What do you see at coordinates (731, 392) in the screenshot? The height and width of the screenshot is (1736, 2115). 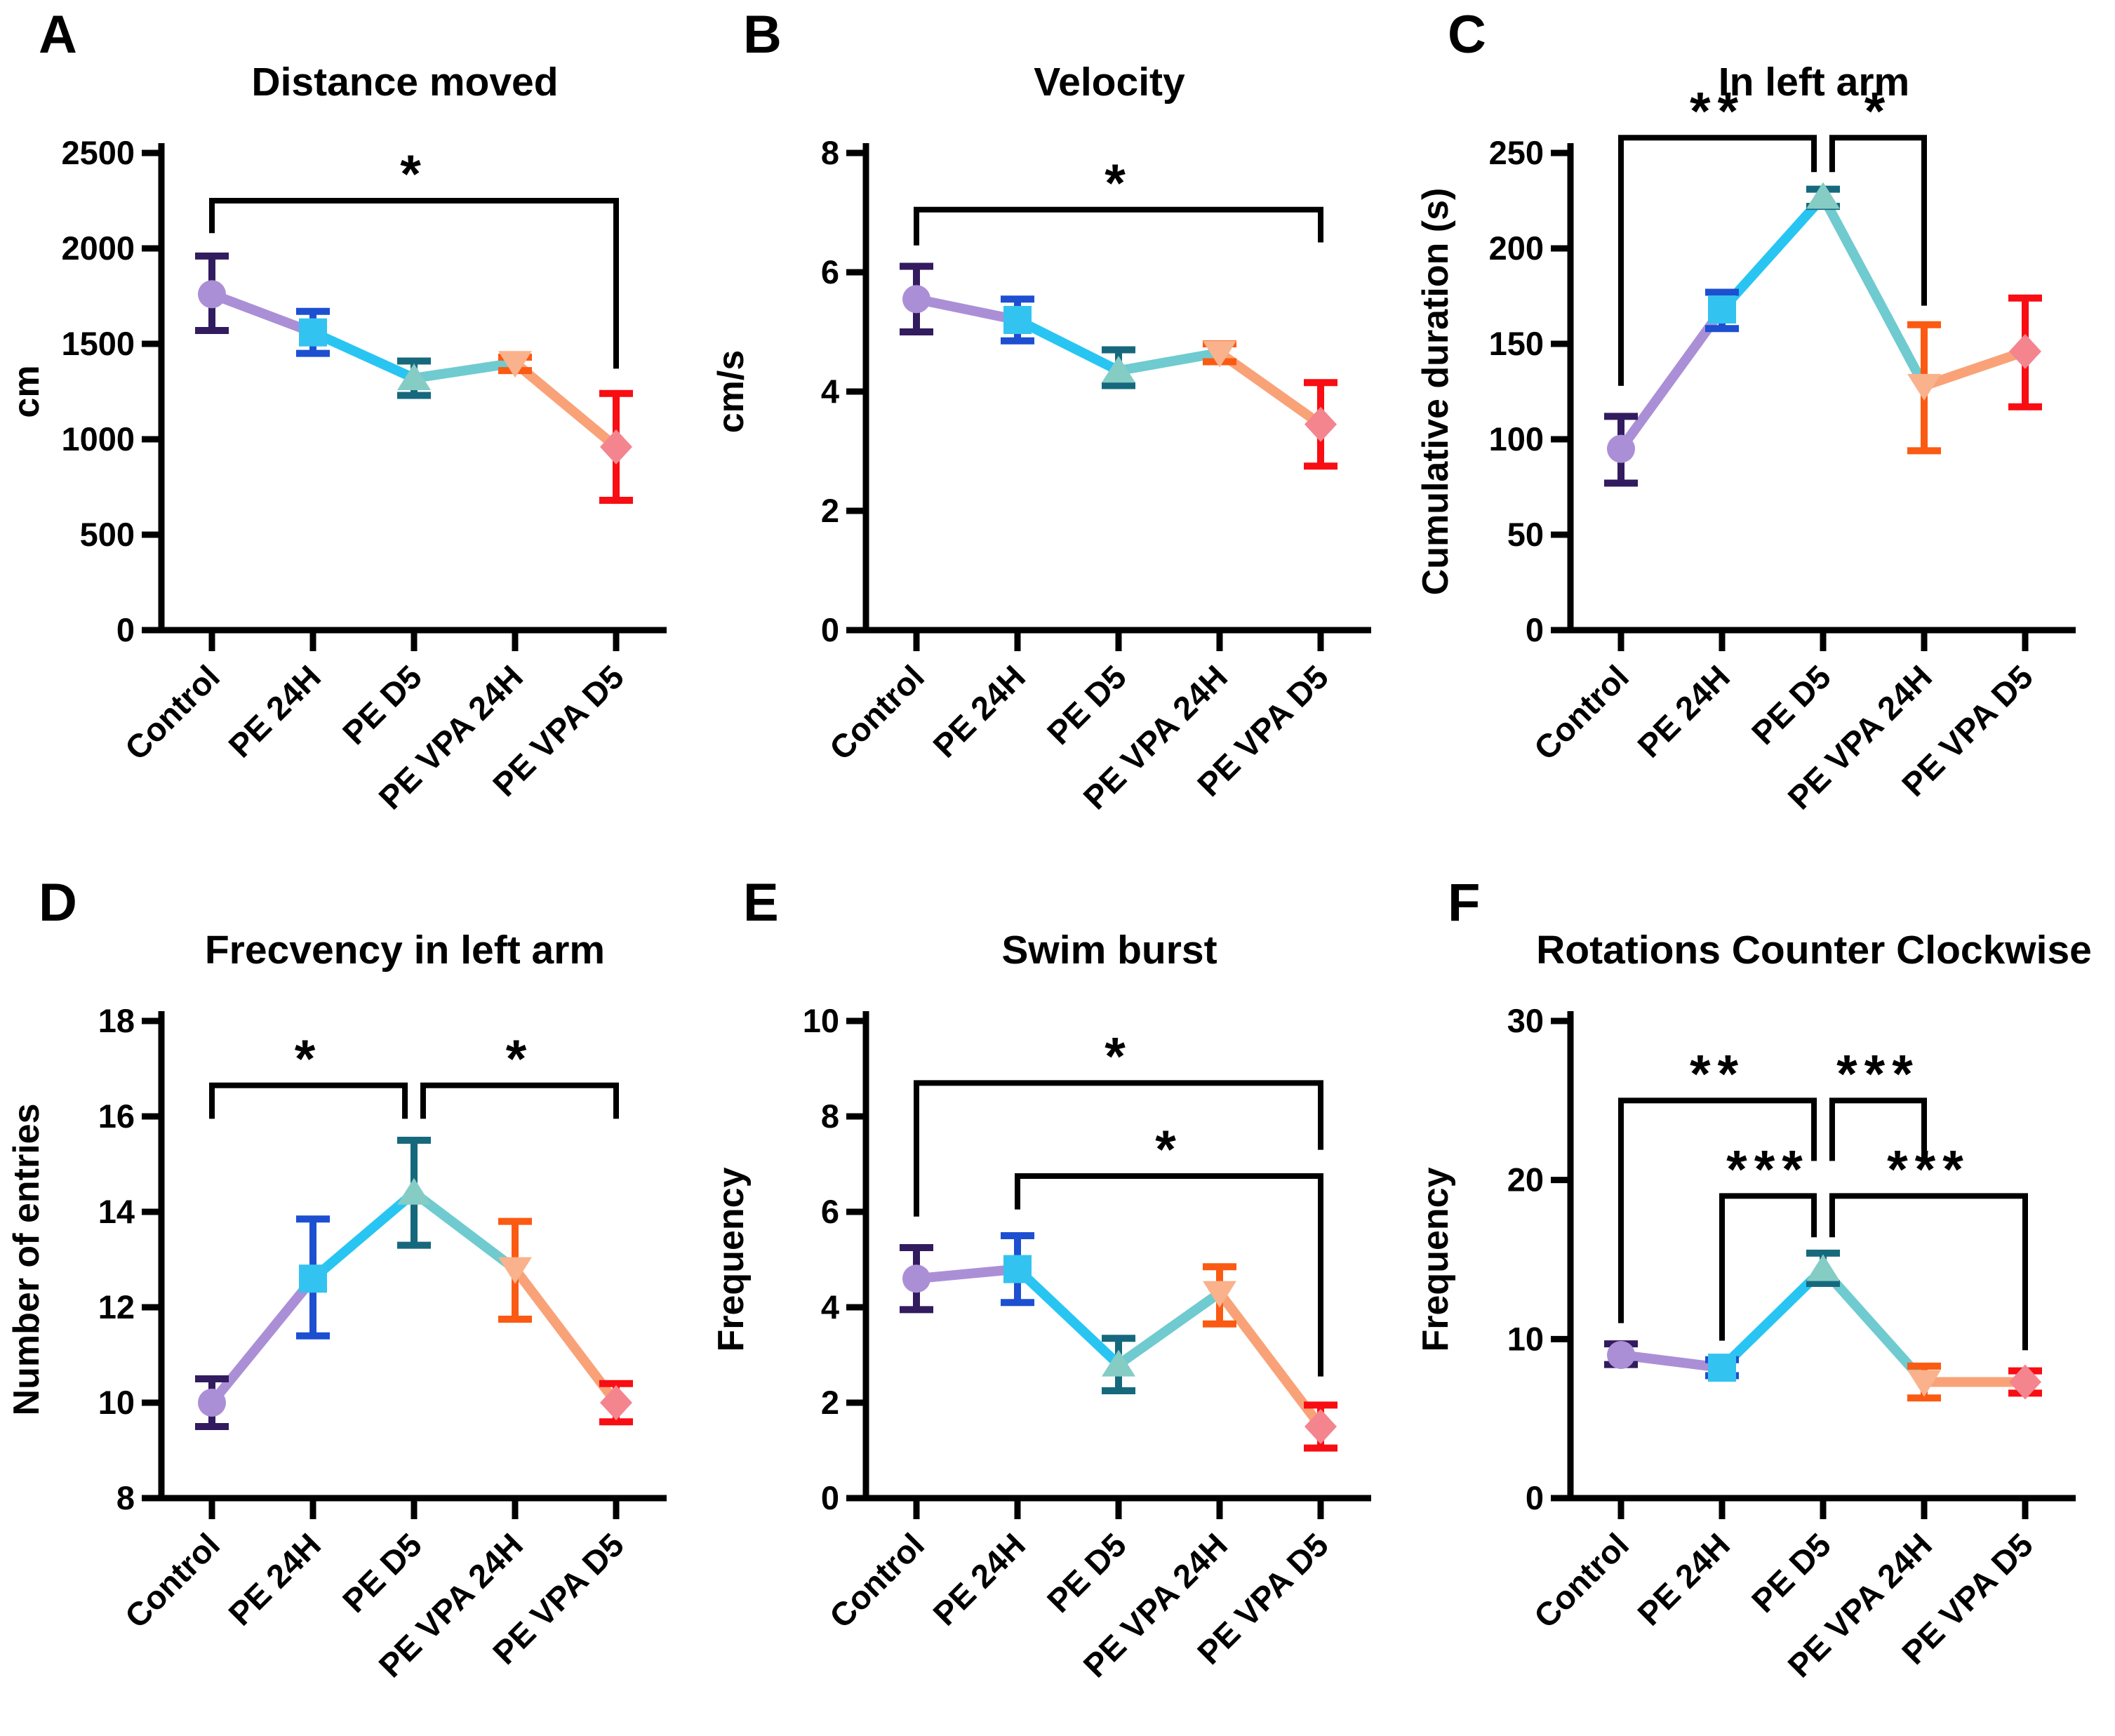 I see `svg-text: cm/s` at bounding box center [731, 392].